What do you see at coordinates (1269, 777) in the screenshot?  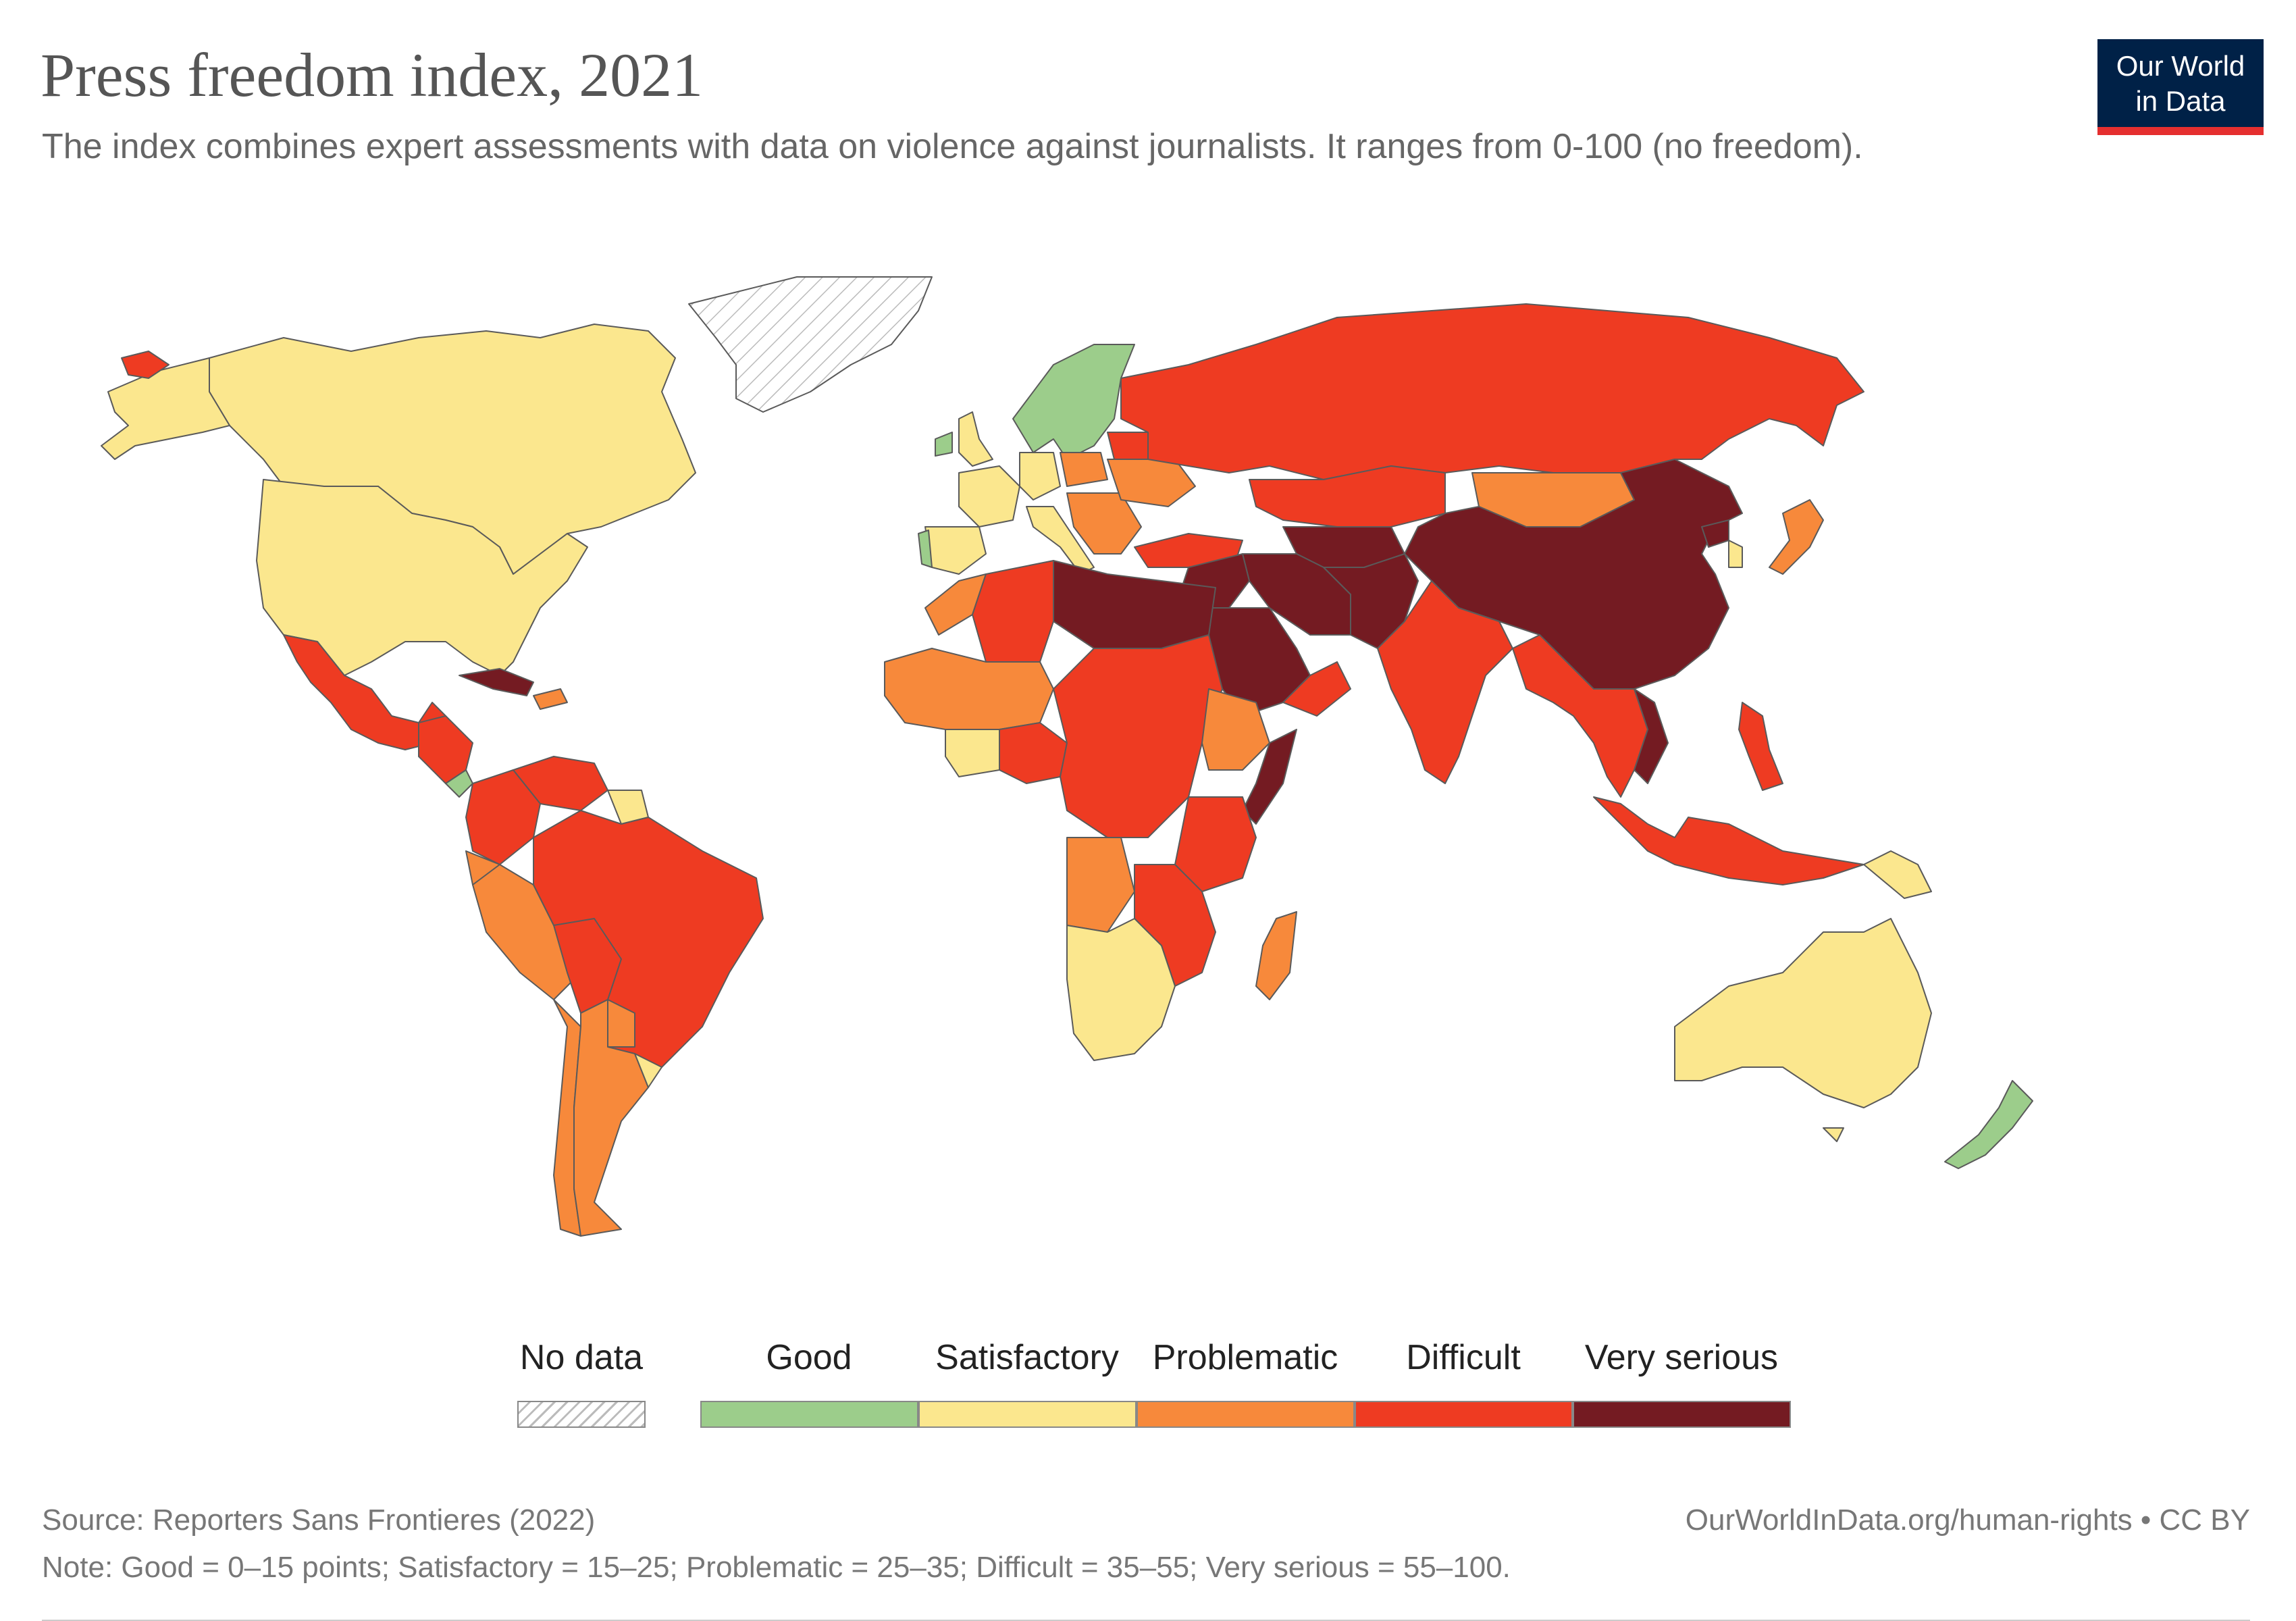 I see `country-somalia` at bounding box center [1269, 777].